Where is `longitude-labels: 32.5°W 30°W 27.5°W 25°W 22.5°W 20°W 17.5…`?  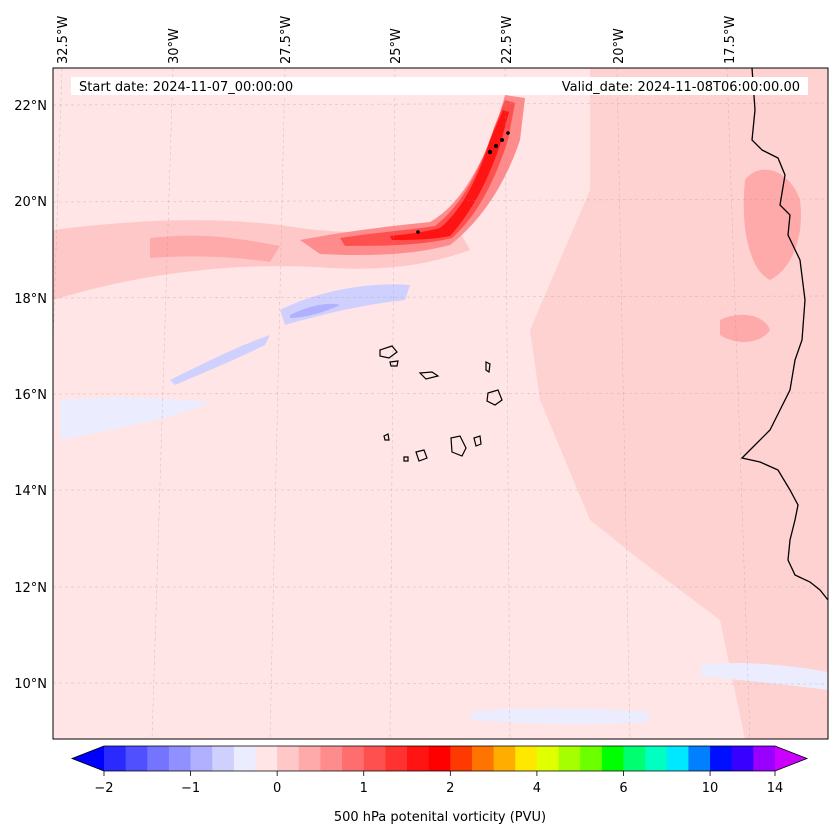
longitude-labels: 32.5°W 30°W 27.5°W 25°W 22.5°W 20°W 17.5… is located at coordinates (397, 40).